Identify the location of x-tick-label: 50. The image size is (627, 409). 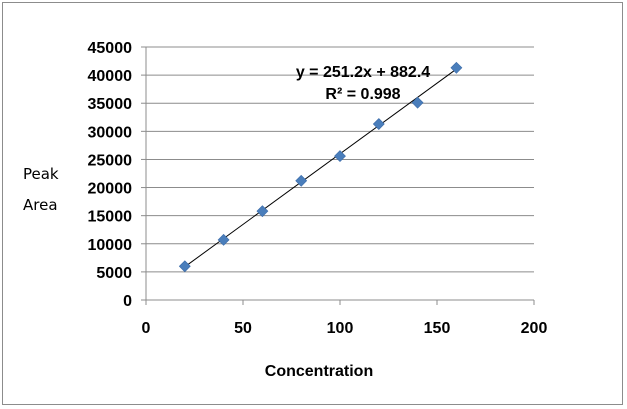
(243, 328).